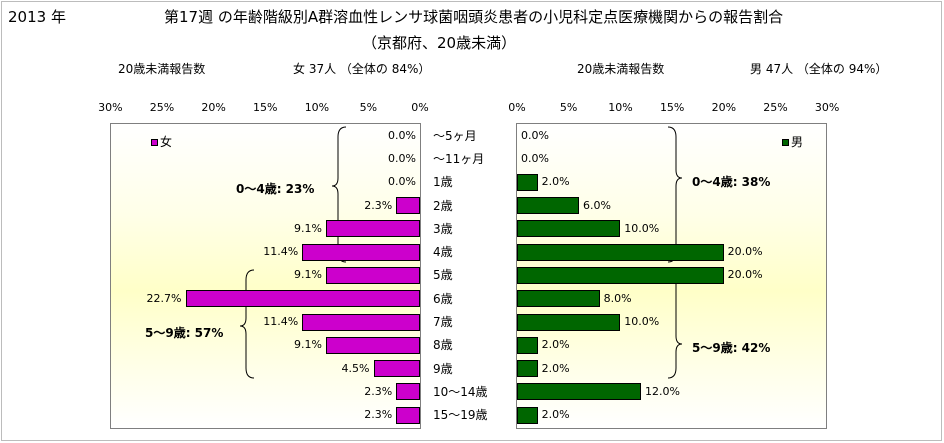 This screenshot has width=944, height=443. Describe the element at coordinates (443, 345) in the screenshot. I see `category-label: 8歳` at that location.